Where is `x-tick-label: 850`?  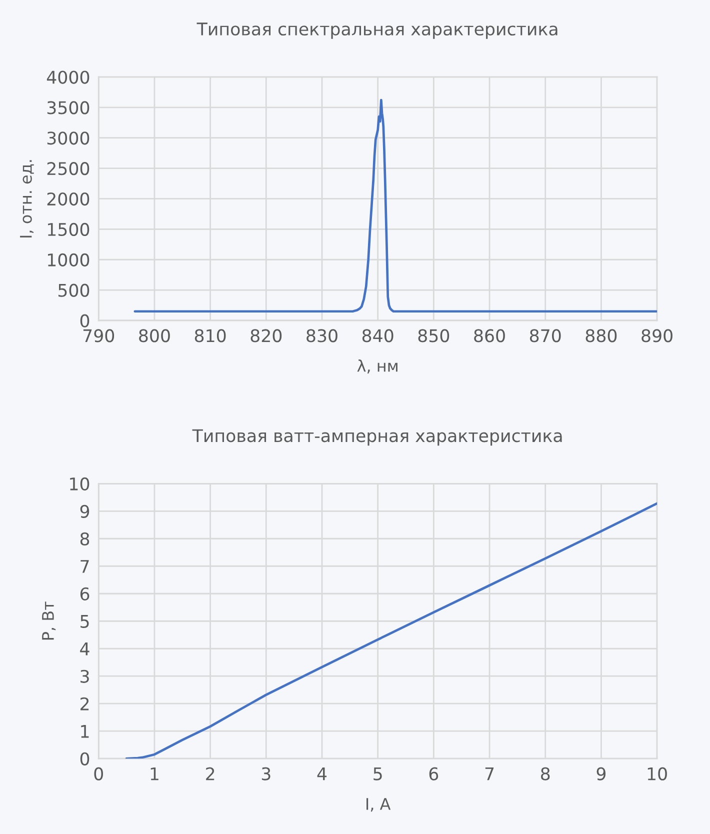
x-tick-label: 850 is located at coordinates (434, 335).